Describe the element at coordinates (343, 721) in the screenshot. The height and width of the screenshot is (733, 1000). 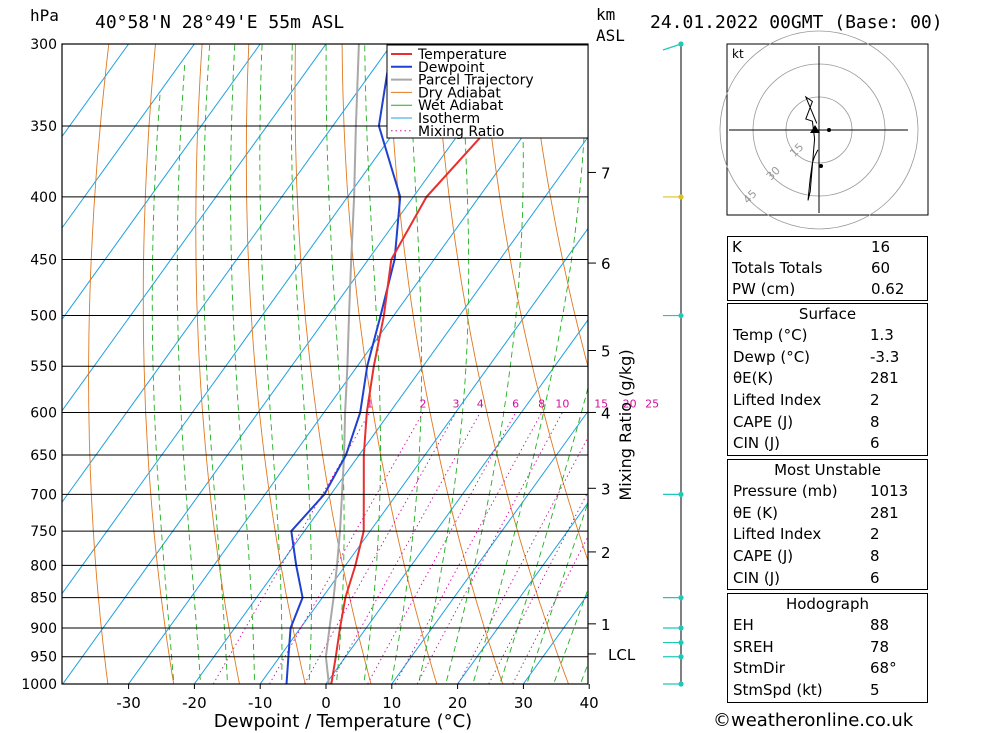
I see `x-axis-label: Dewpoint / Temperature (°C)` at that location.